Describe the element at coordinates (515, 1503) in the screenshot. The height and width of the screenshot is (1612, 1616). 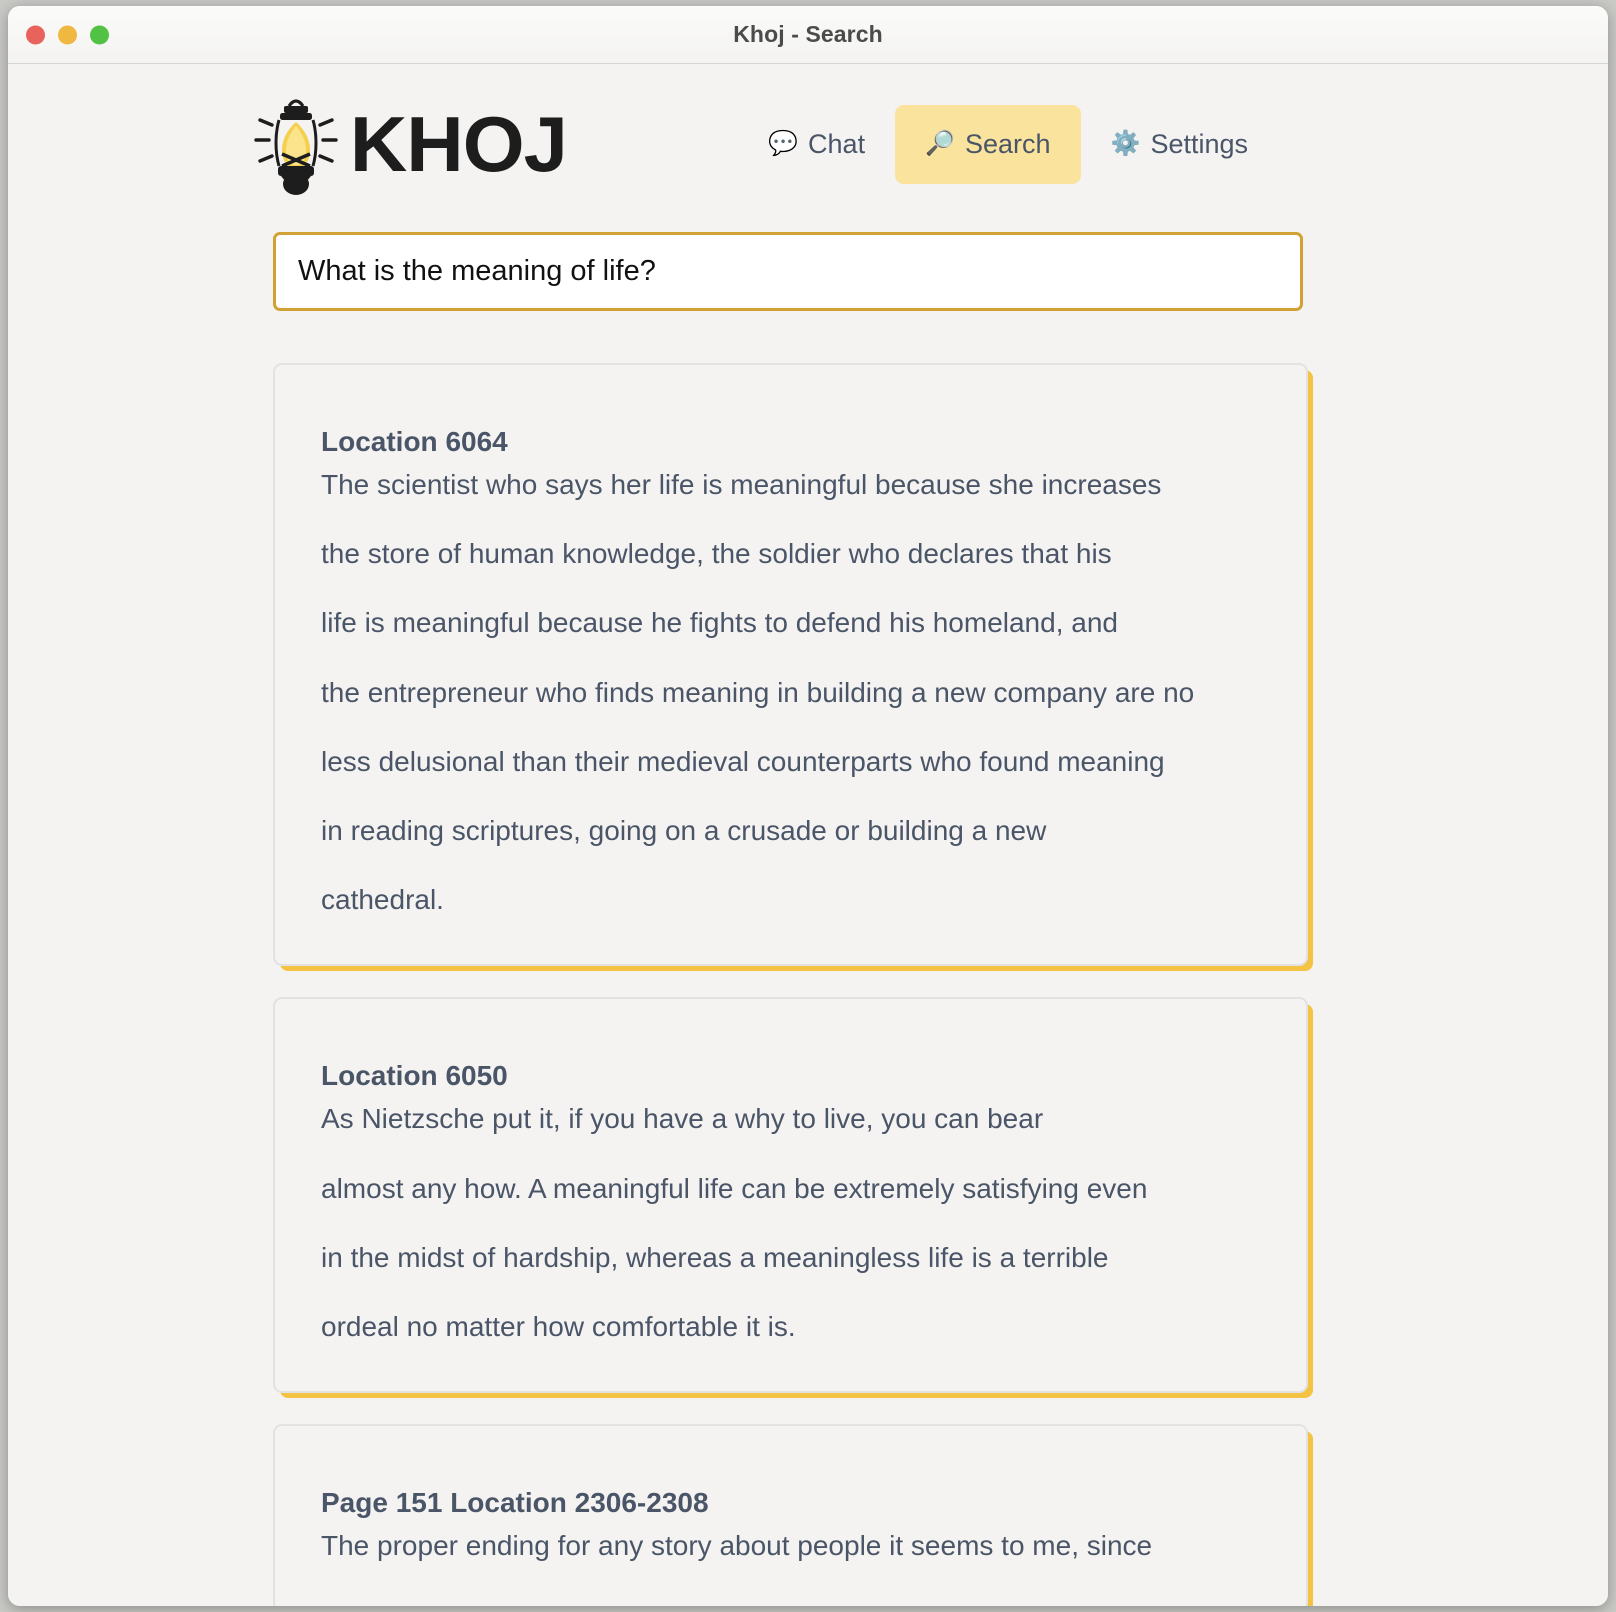
I see `result-location-title: Page 151 Location 2306-2308` at that location.